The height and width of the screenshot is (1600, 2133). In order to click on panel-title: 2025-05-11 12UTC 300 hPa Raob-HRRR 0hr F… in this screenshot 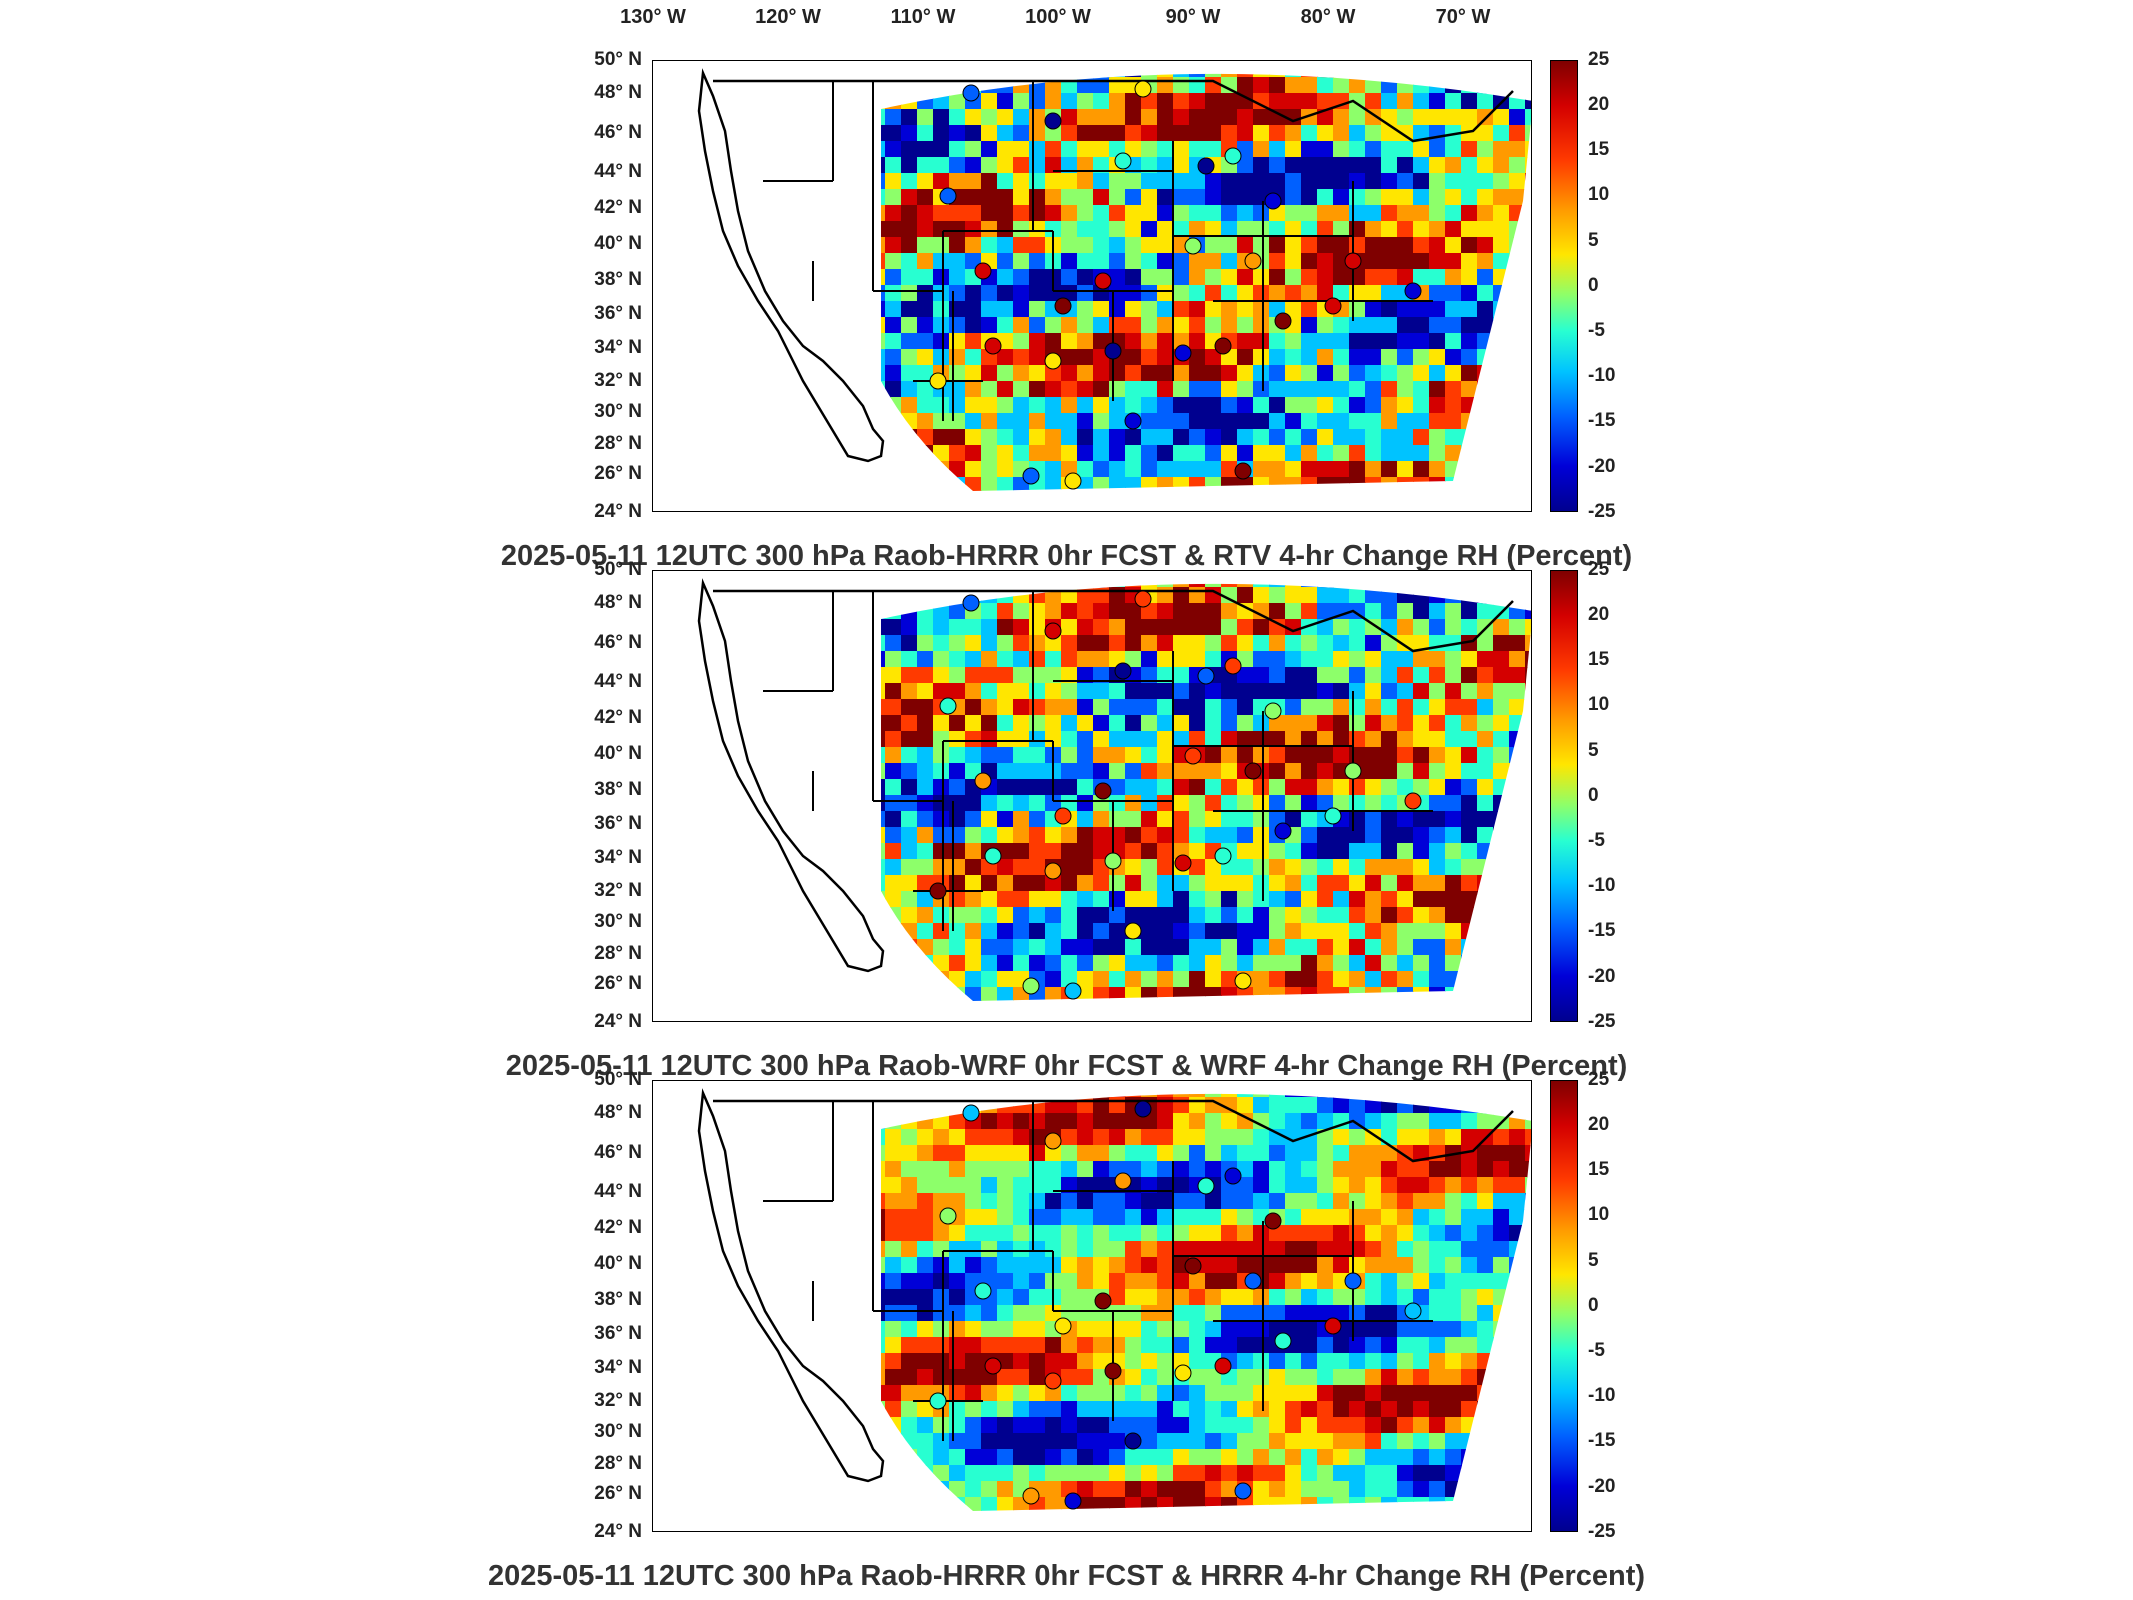, I will do `click(1066, 556)`.